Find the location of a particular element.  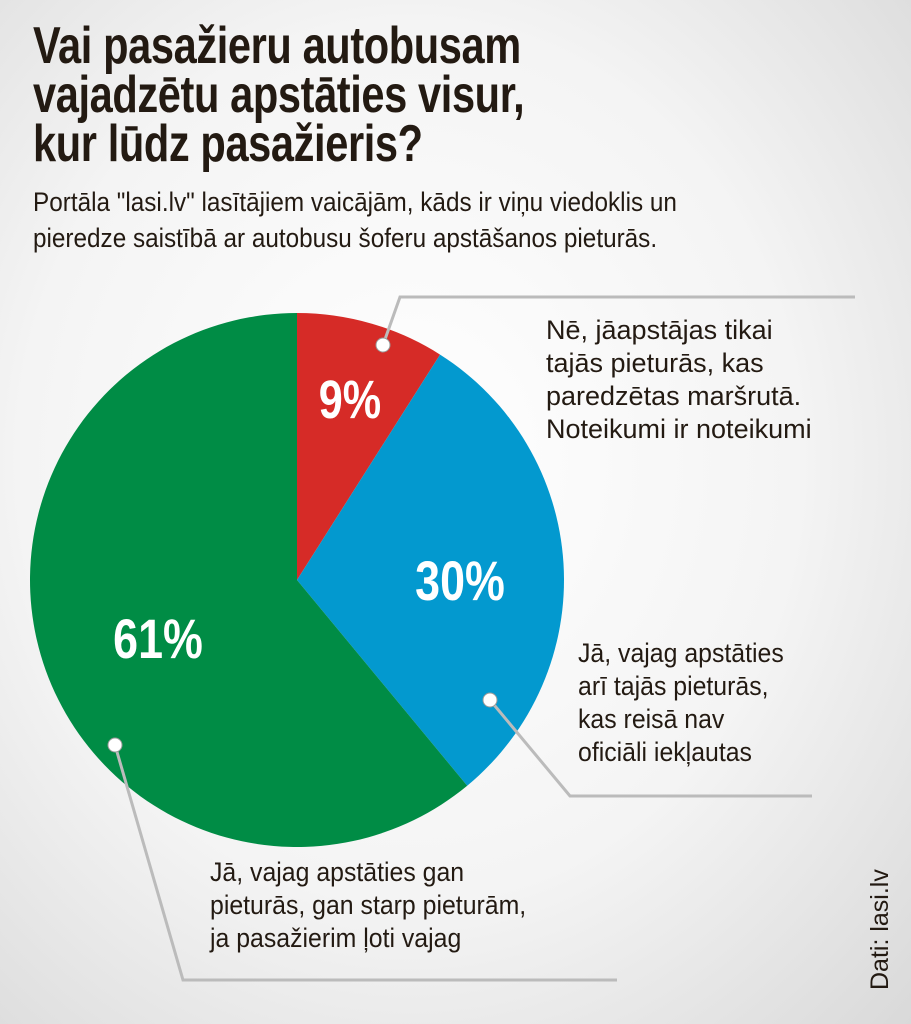

label-line: Nē, jāapstājas tikai is located at coordinates (659, 330).